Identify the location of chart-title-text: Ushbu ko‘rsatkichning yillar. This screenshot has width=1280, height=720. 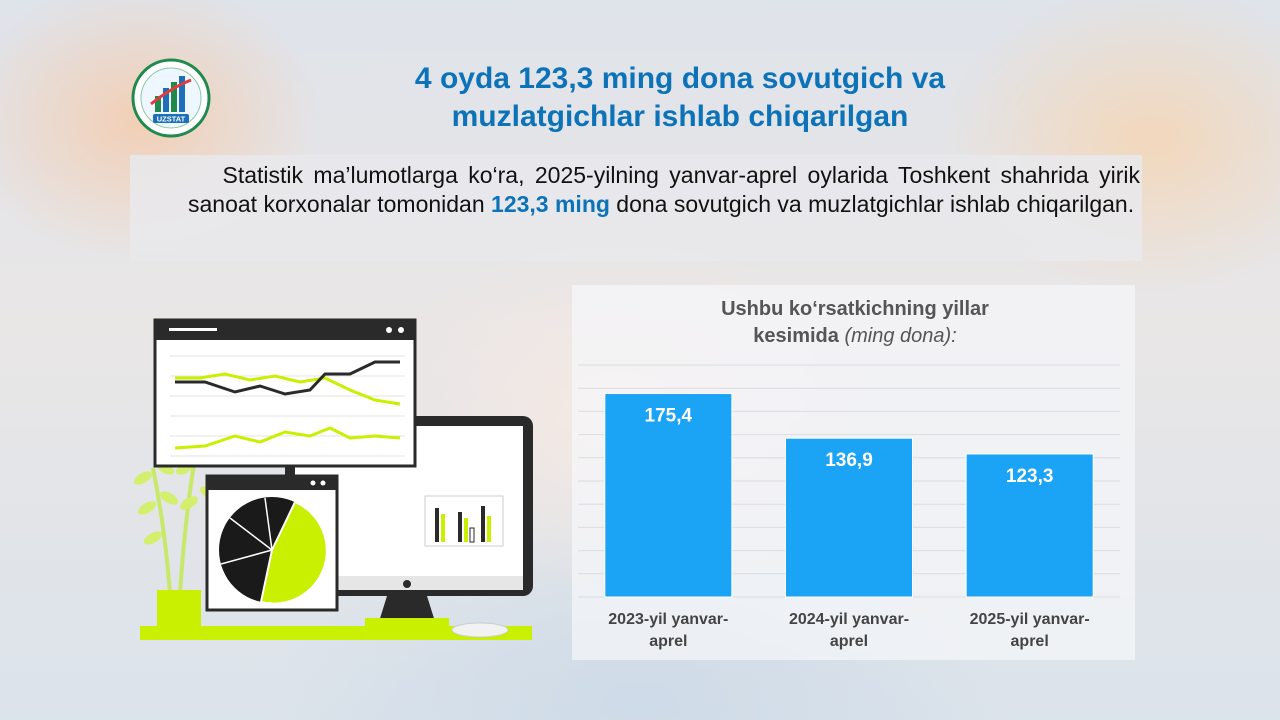
(855, 309).